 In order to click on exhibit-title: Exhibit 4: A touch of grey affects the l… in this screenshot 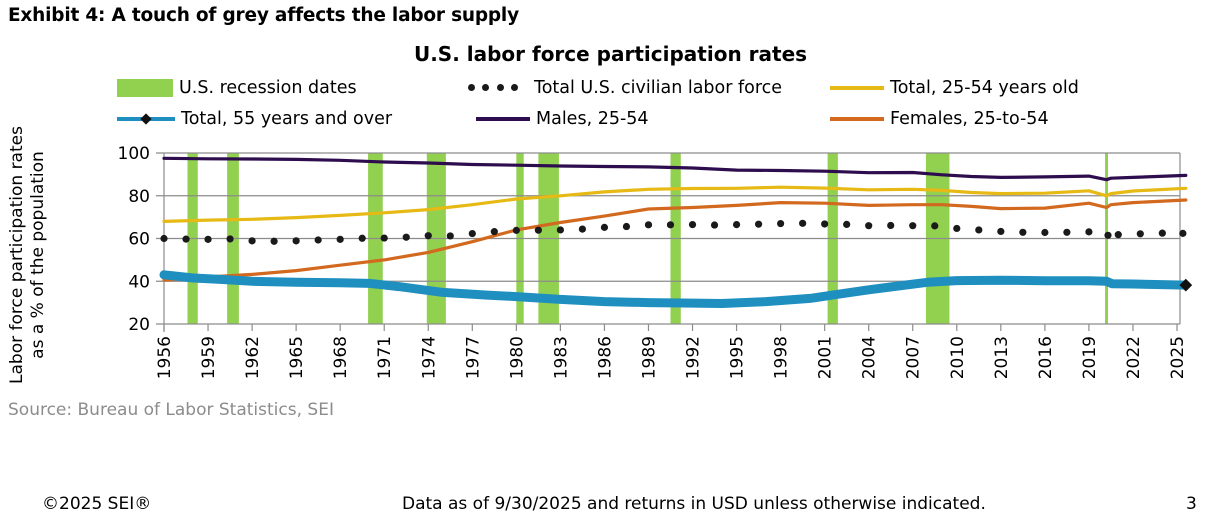, I will do `click(263, 15)`.